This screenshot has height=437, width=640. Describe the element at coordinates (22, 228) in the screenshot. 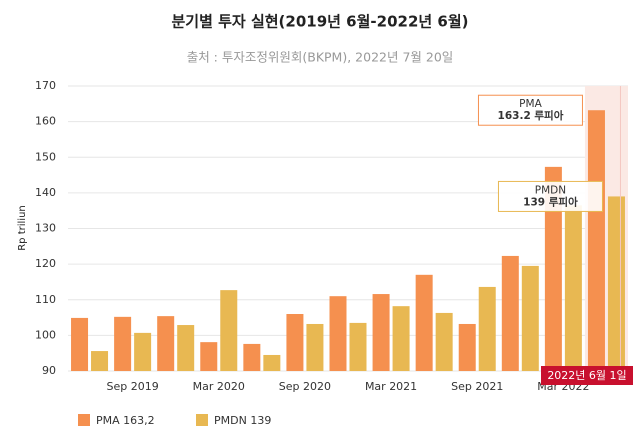

I see `y-axis-label: Rp triliun` at that location.